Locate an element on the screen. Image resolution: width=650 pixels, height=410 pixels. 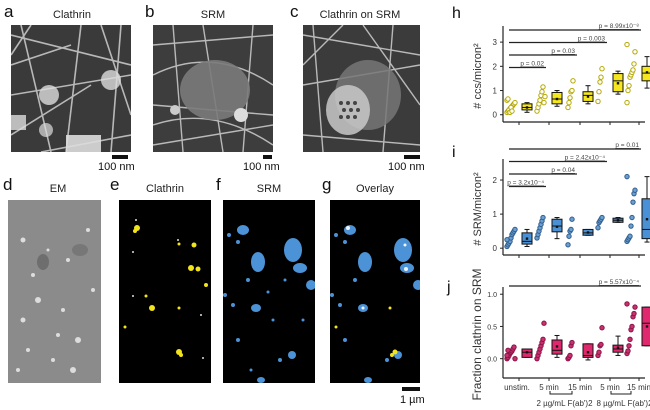
panel-title-b: SRM is located at coordinates (213, 15).